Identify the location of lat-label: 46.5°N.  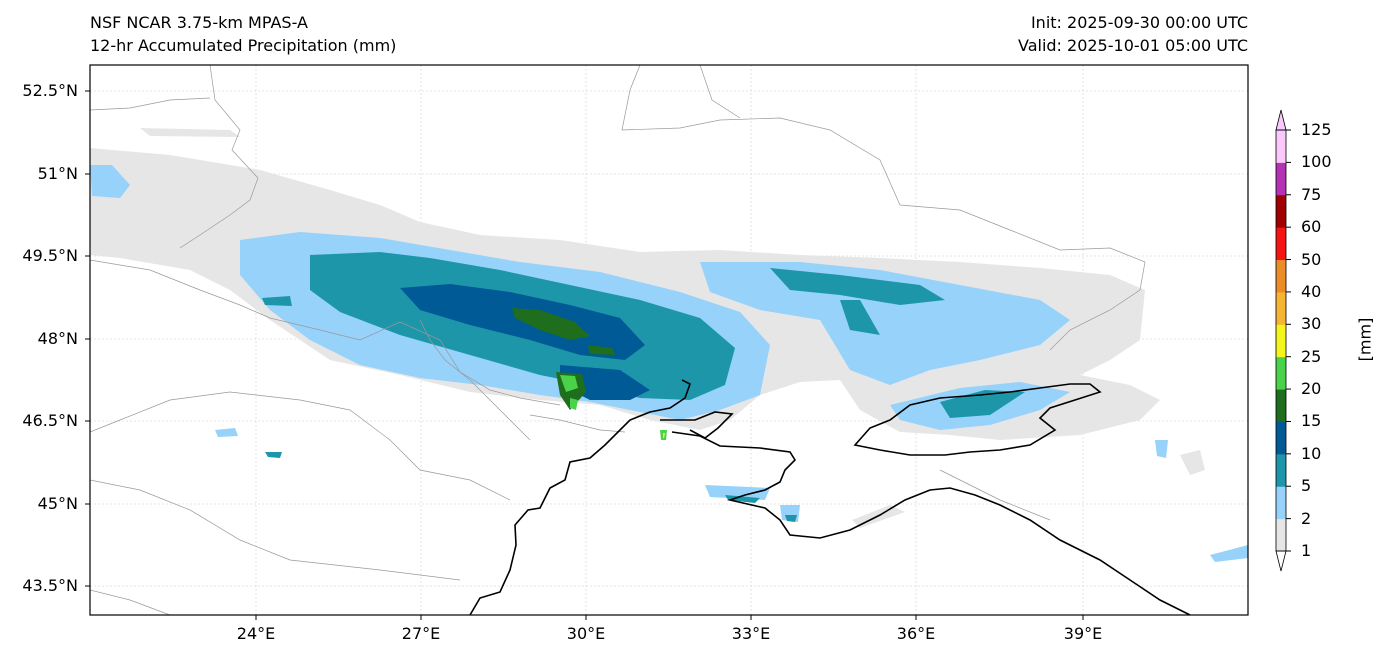
(50, 420).